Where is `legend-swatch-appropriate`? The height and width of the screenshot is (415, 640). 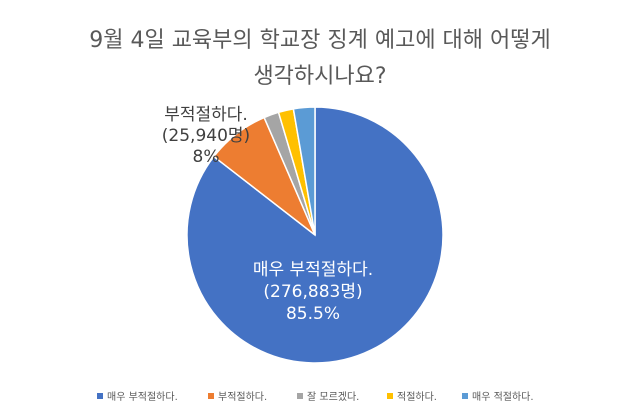 legend-swatch-appropriate is located at coordinates (390, 396).